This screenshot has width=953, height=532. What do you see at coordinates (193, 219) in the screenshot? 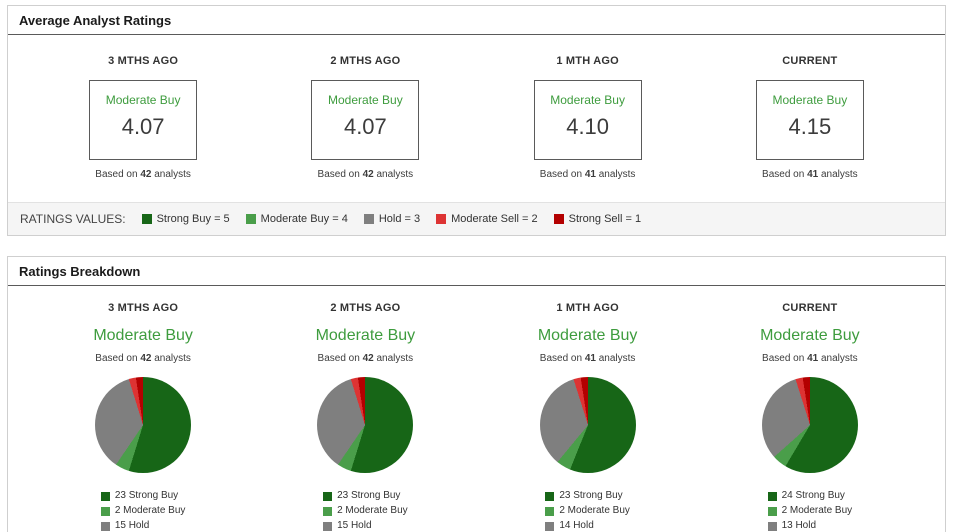
I see `legend-label: Strong Buy = 5` at bounding box center [193, 219].